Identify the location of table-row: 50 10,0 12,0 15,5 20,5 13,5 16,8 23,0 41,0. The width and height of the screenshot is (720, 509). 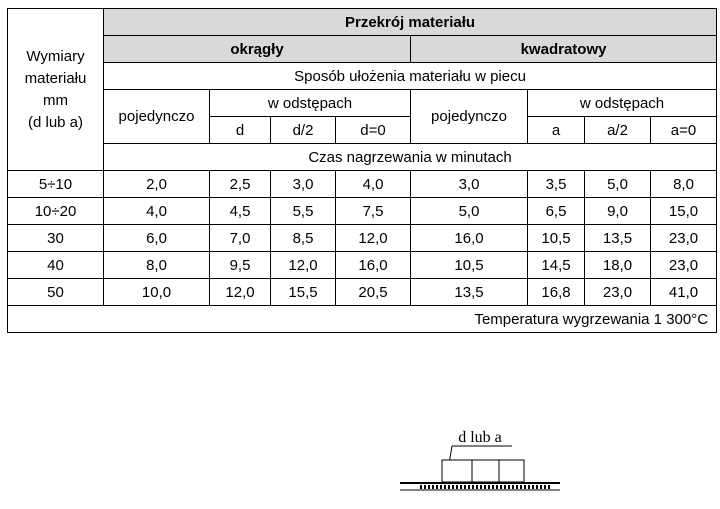
(362, 292).